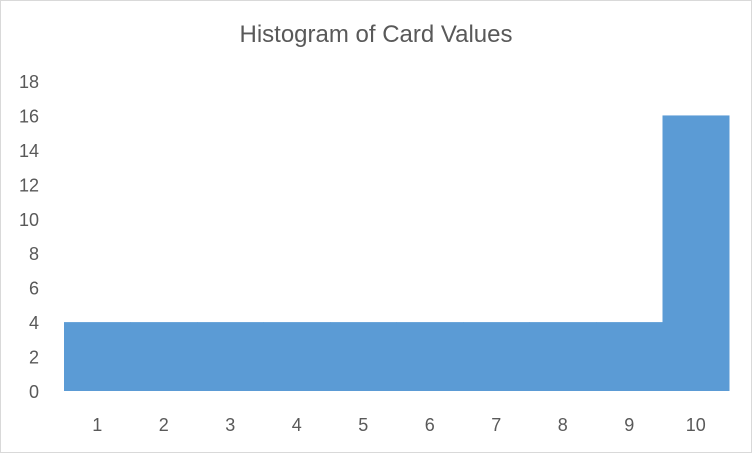 This screenshot has height=453, width=752. Describe the element at coordinates (297, 425) in the screenshot. I see `x-tick-label: 4` at that location.